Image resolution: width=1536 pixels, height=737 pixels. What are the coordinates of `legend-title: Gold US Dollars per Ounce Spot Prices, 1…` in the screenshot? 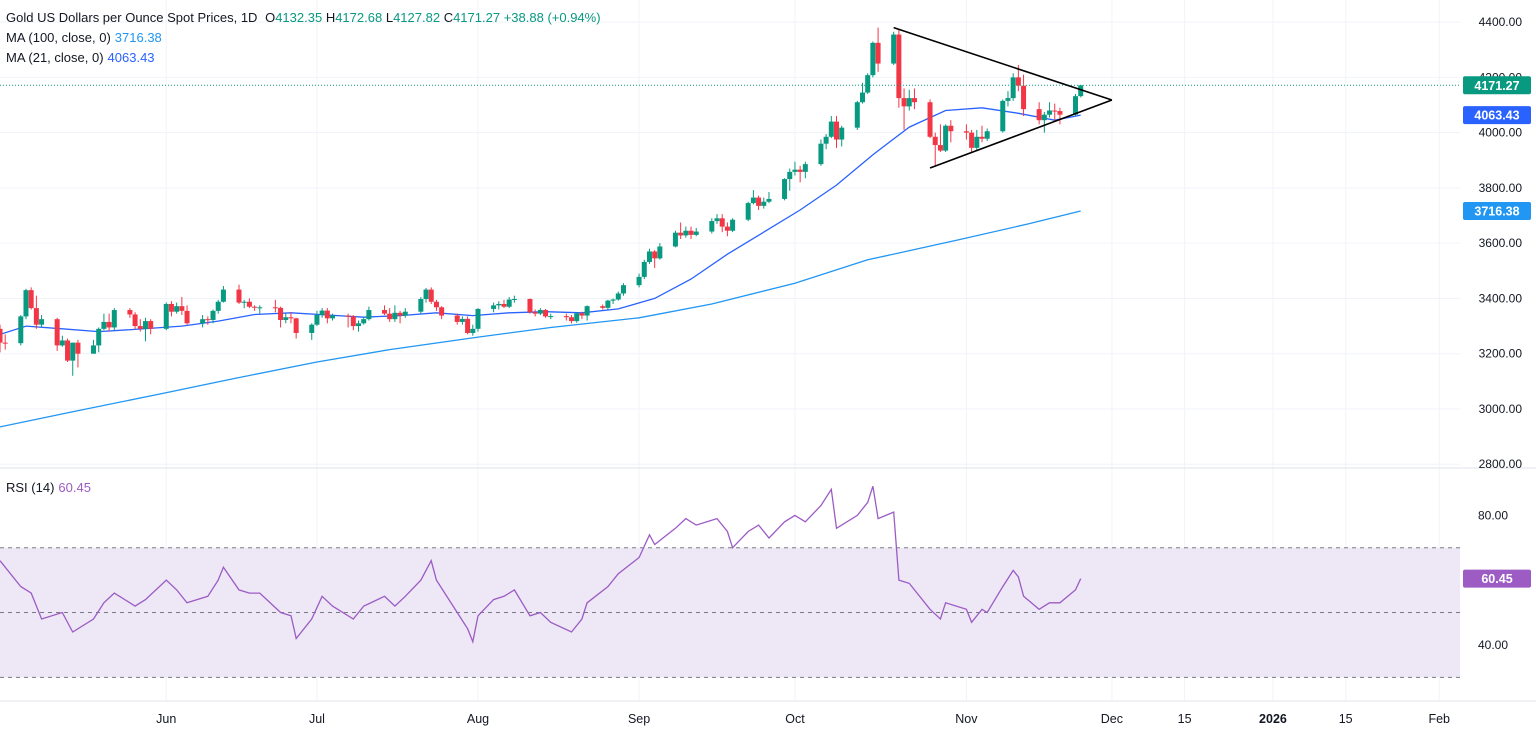 It's located at (132, 17).